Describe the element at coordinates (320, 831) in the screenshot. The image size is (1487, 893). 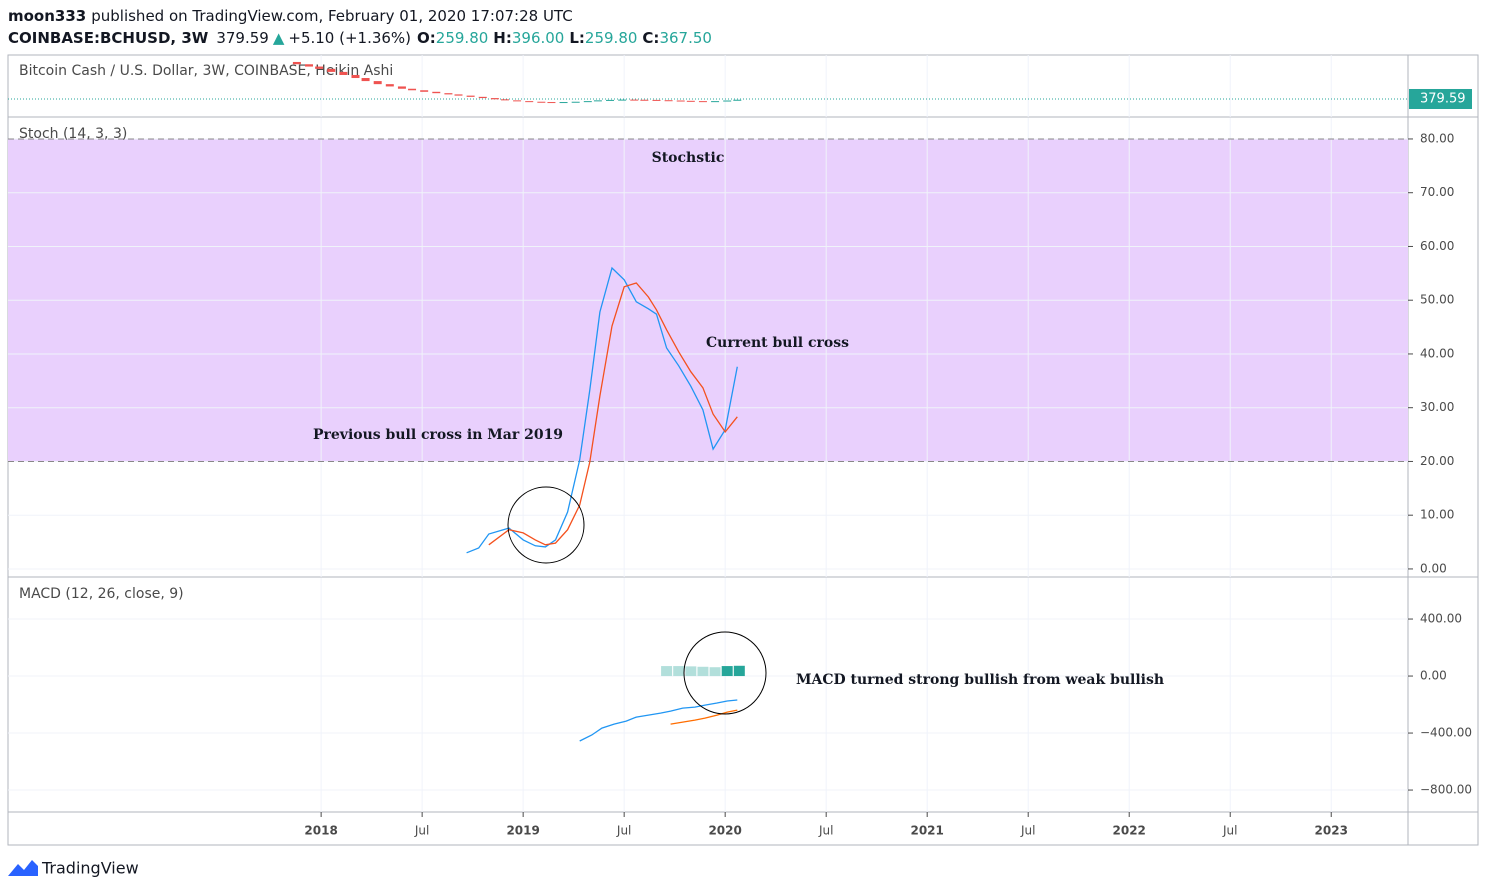
I see `x-tick-label: 2018` at that location.